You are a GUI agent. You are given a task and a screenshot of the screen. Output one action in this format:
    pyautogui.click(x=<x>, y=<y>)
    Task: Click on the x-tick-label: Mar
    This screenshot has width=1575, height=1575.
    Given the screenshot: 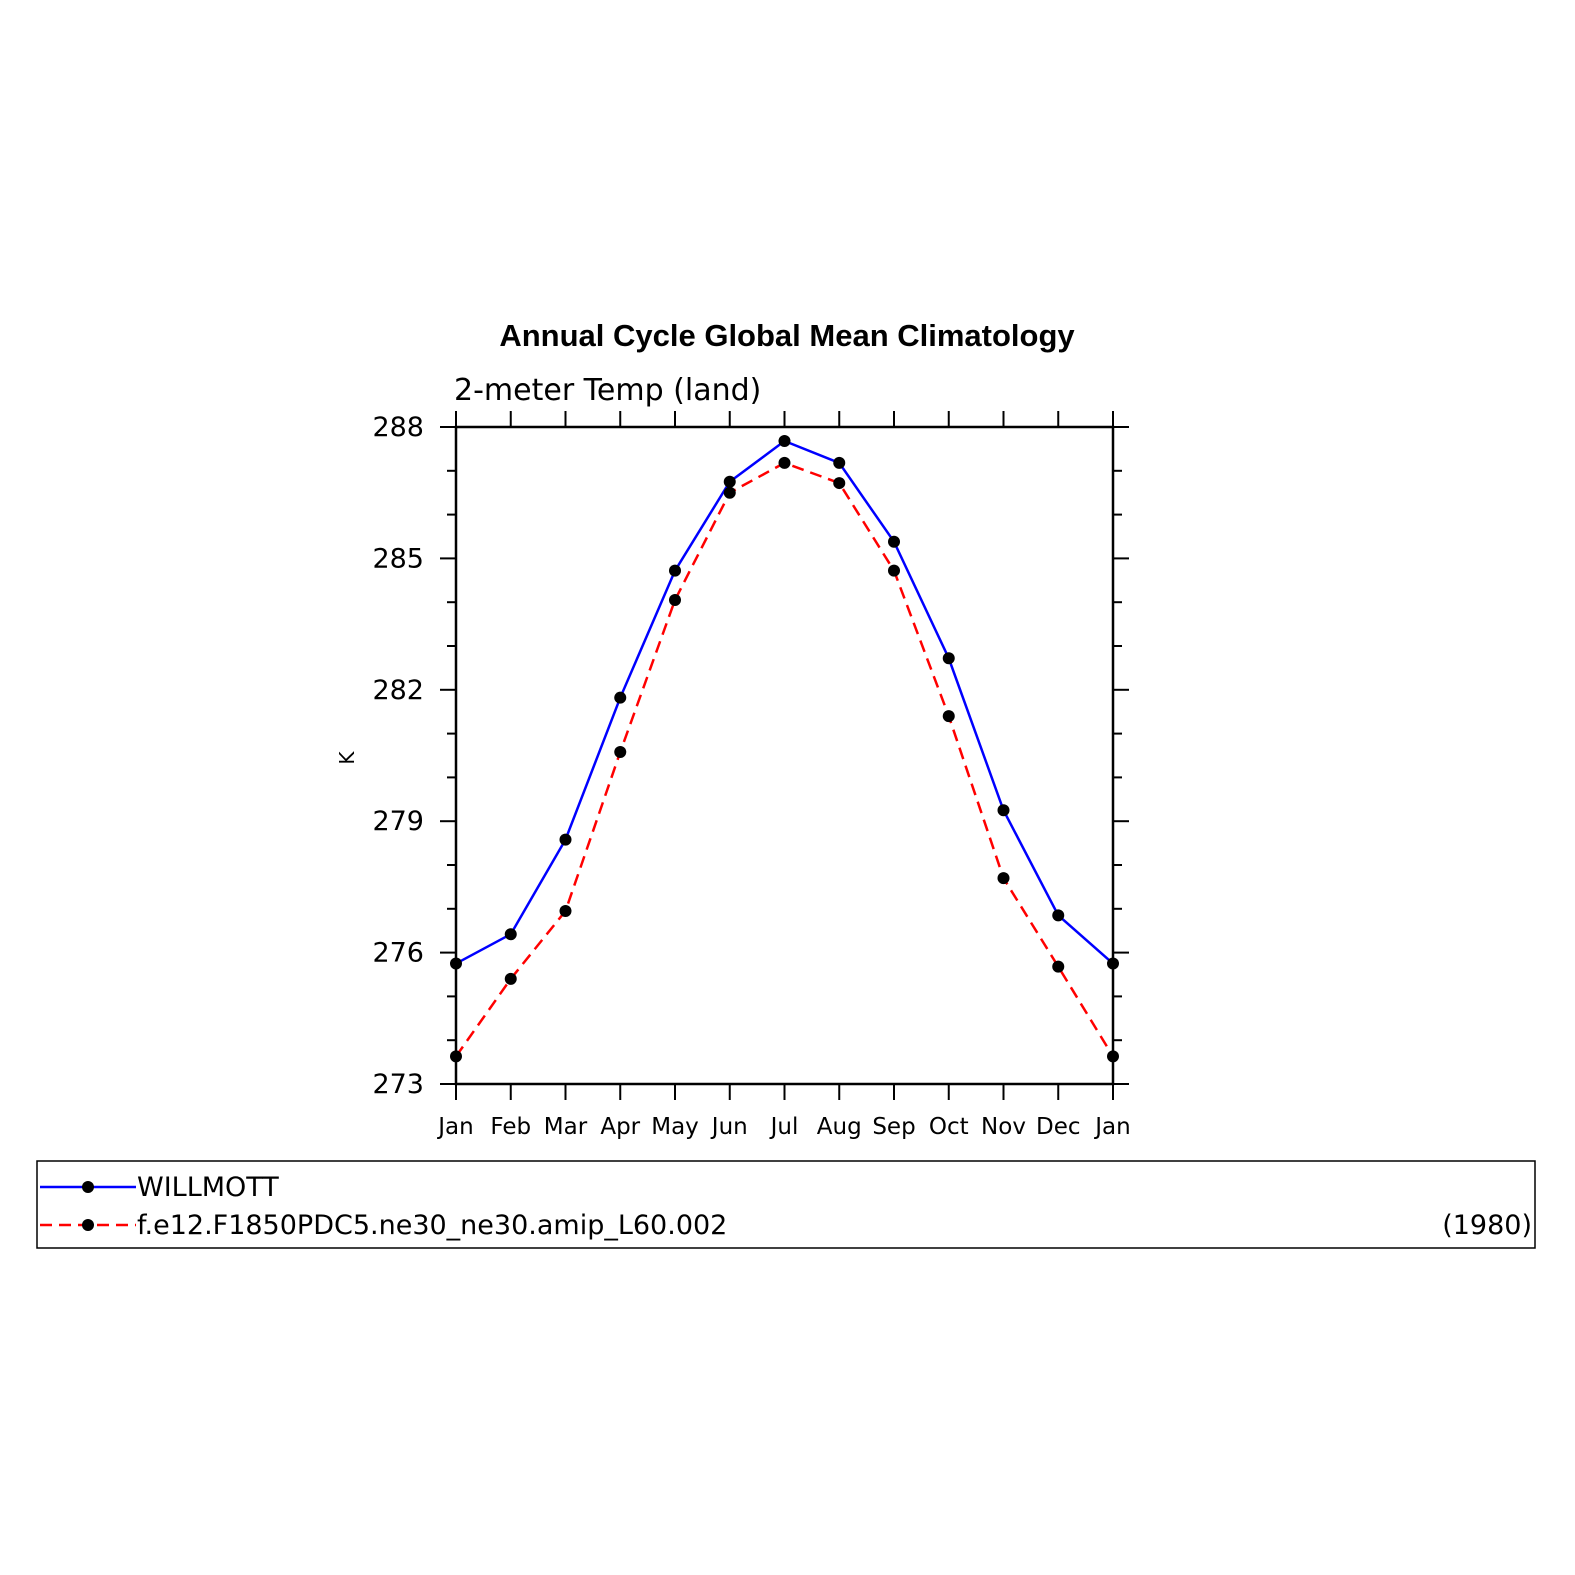 What is the action you would take?
    pyautogui.click(x=566, y=1127)
    